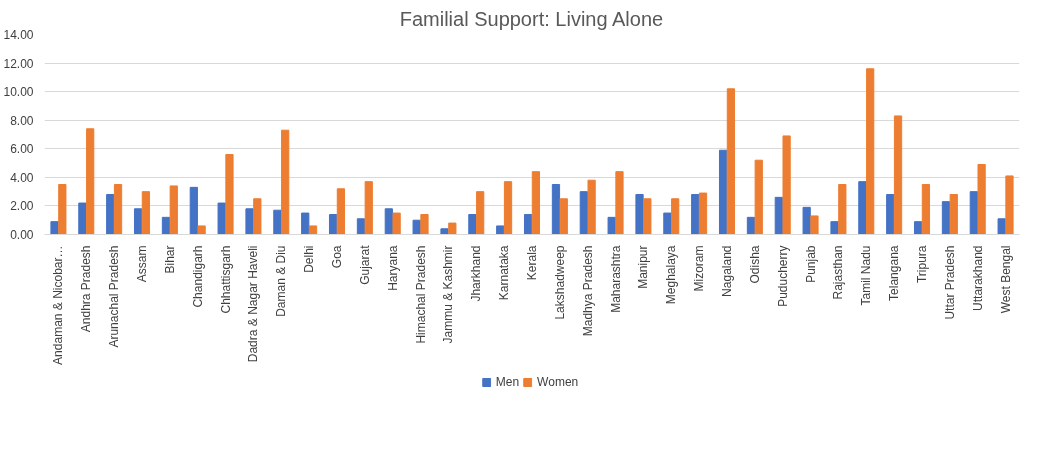 This screenshot has height=461, width=1053. I want to click on x-tick-label: Gujarat, so click(364, 264).